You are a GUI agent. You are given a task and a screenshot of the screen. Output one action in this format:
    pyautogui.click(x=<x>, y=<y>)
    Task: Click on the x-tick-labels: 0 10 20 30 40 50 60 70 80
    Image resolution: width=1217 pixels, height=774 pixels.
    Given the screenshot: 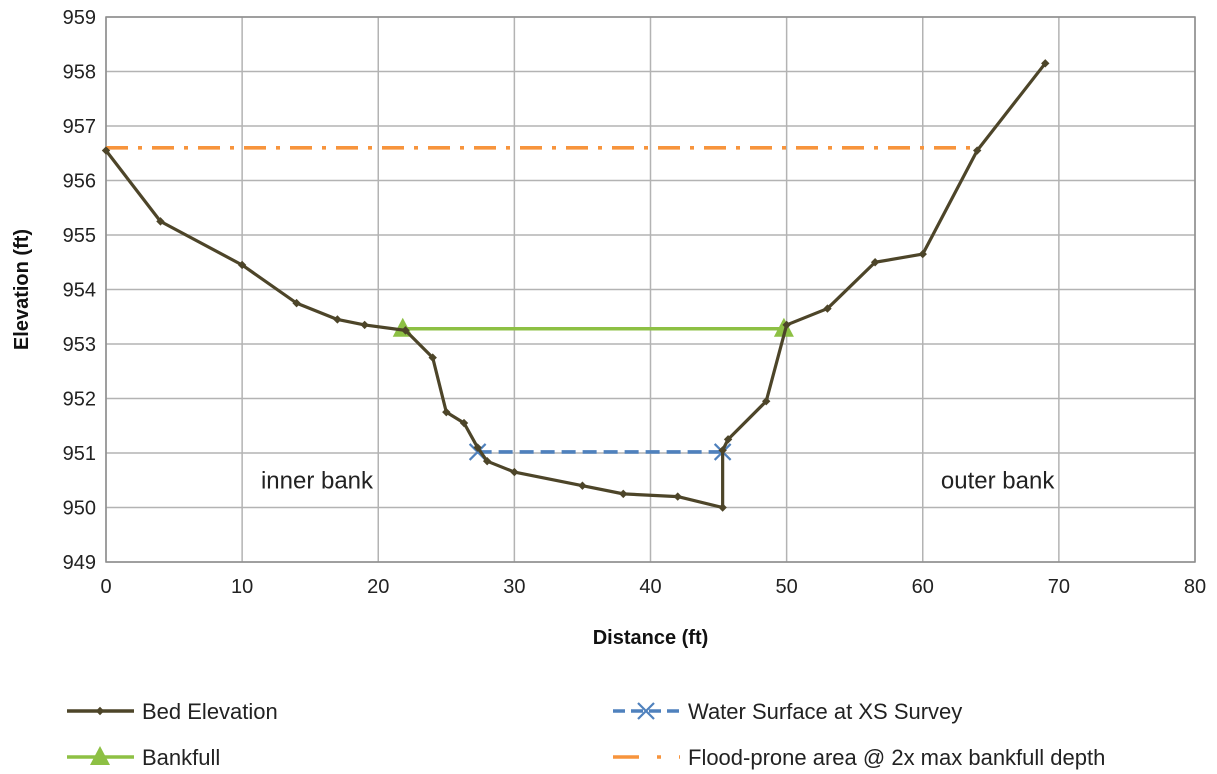 What is the action you would take?
    pyautogui.click(x=653, y=587)
    